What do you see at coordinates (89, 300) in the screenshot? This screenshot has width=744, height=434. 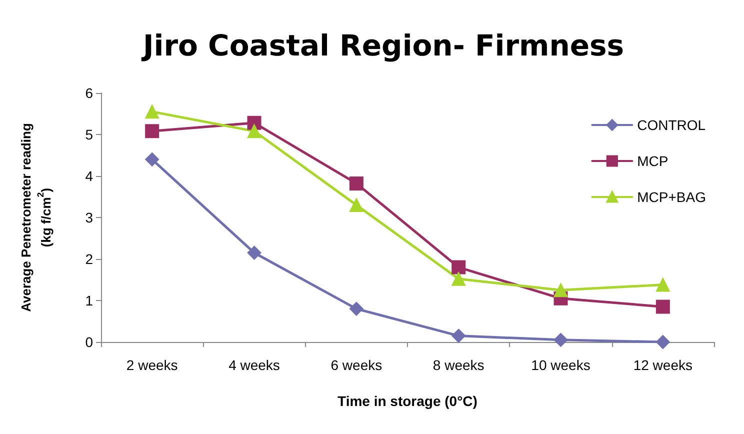 I see `y-tick-label: 1` at bounding box center [89, 300].